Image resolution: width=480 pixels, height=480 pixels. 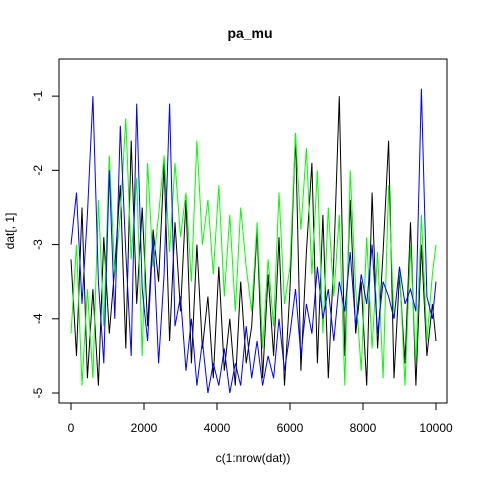 I want to click on chart-title: pa_mu, so click(x=249, y=33).